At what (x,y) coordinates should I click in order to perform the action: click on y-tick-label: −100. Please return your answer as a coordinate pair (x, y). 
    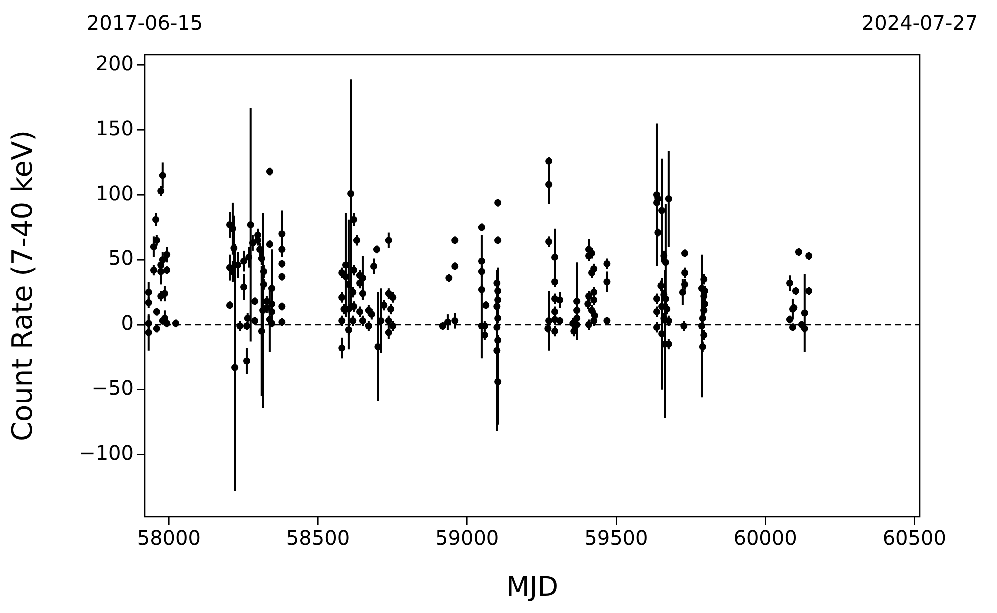
    Looking at the image, I should click on (106, 452).